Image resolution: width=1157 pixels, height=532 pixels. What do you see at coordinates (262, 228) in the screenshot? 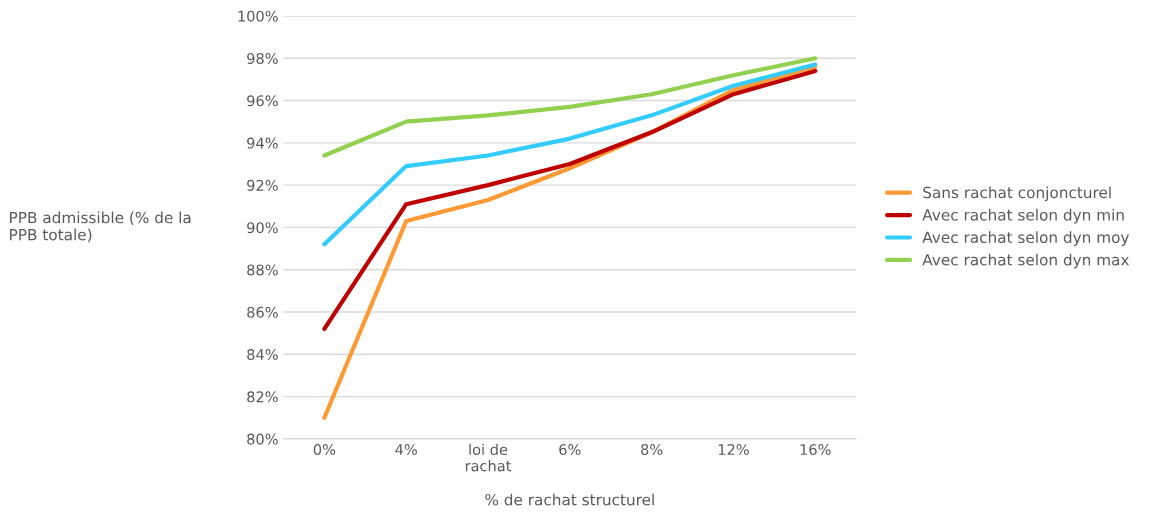
I see `y-tick-label: 90%` at bounding box center [262, 228].